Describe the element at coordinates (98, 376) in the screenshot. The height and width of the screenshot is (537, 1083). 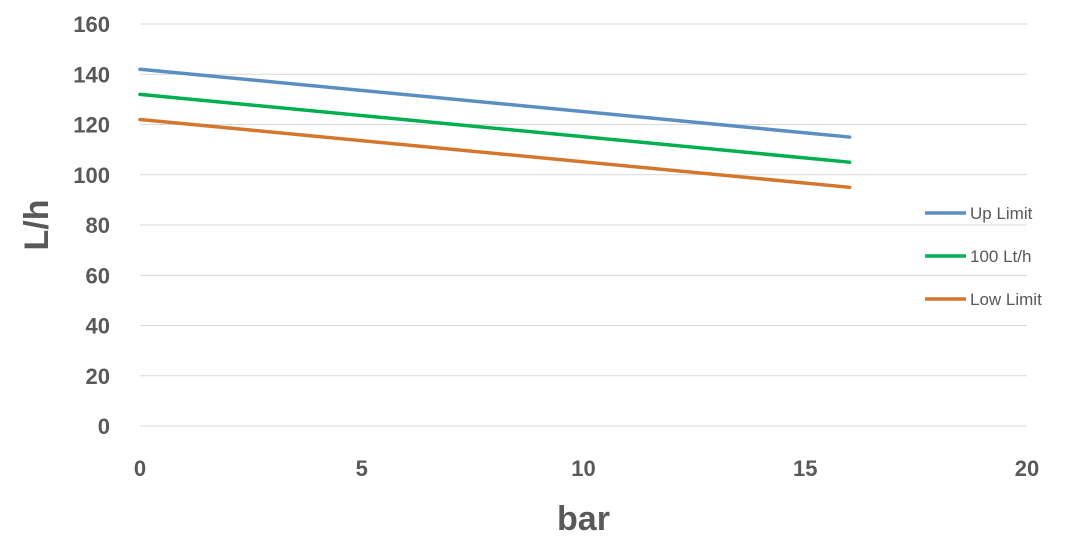
I see `y-tick-label: 20` at that location.